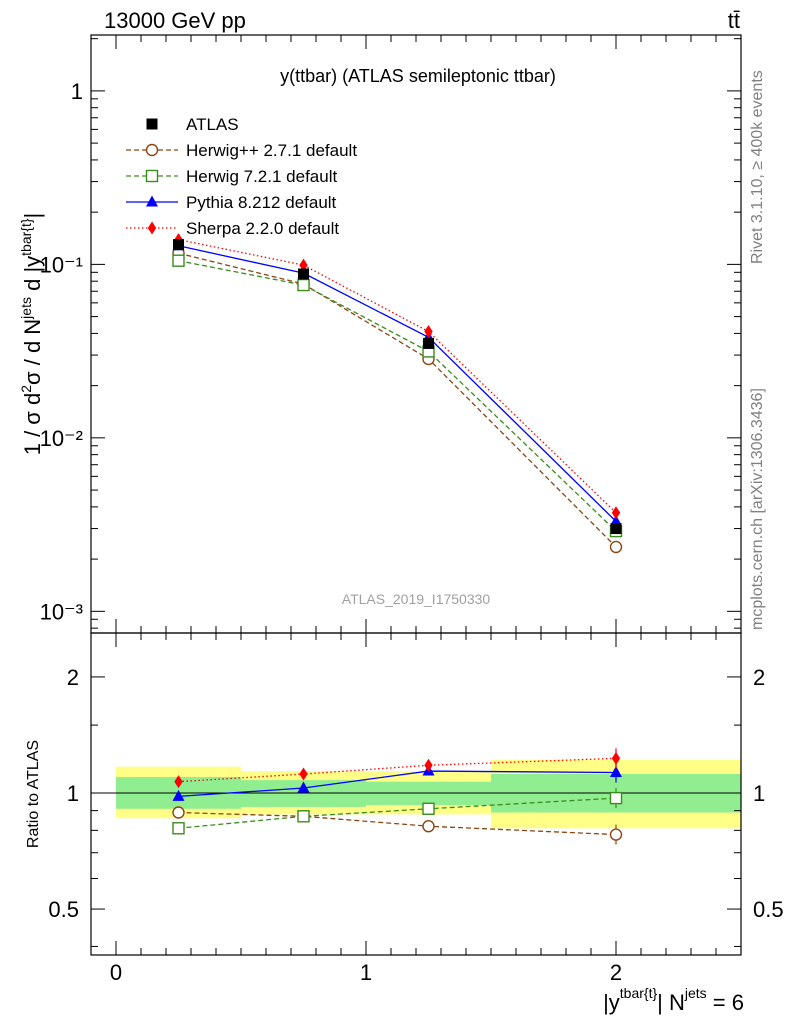  I want to click on x-axis-label: |ytbar{t}| Njets = 6, so click(673, 1000).